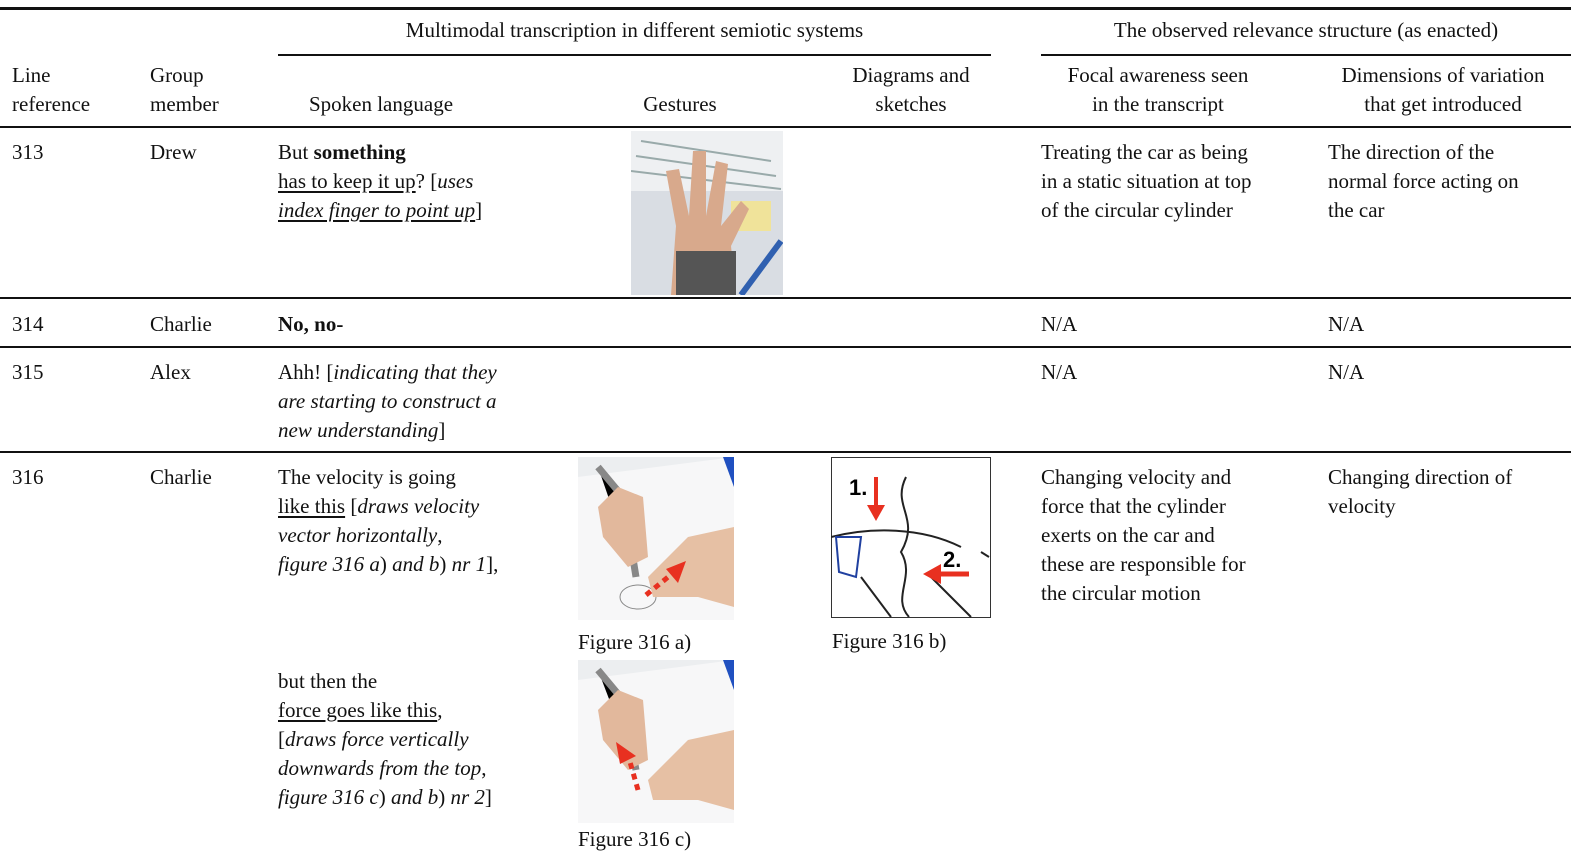 The image size is (1571, 854). Describe the element at coordinates (1420, 492) in the screenshot. I see `dimensions: Changing direction of velocity` at that location.